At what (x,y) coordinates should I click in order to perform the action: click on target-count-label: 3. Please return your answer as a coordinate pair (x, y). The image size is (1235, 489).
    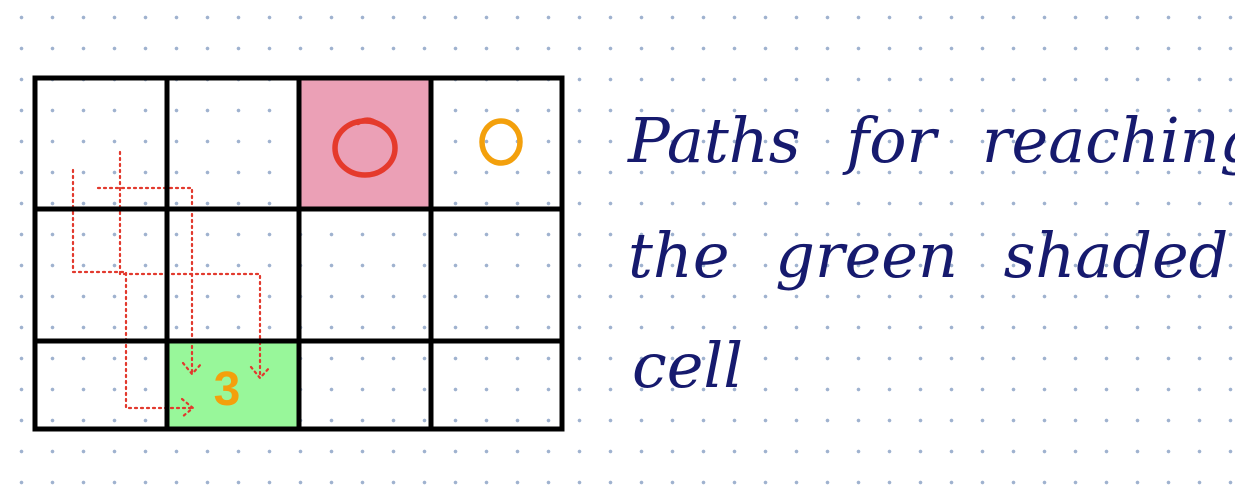
    Looking at the image, I should click on (227, 389).